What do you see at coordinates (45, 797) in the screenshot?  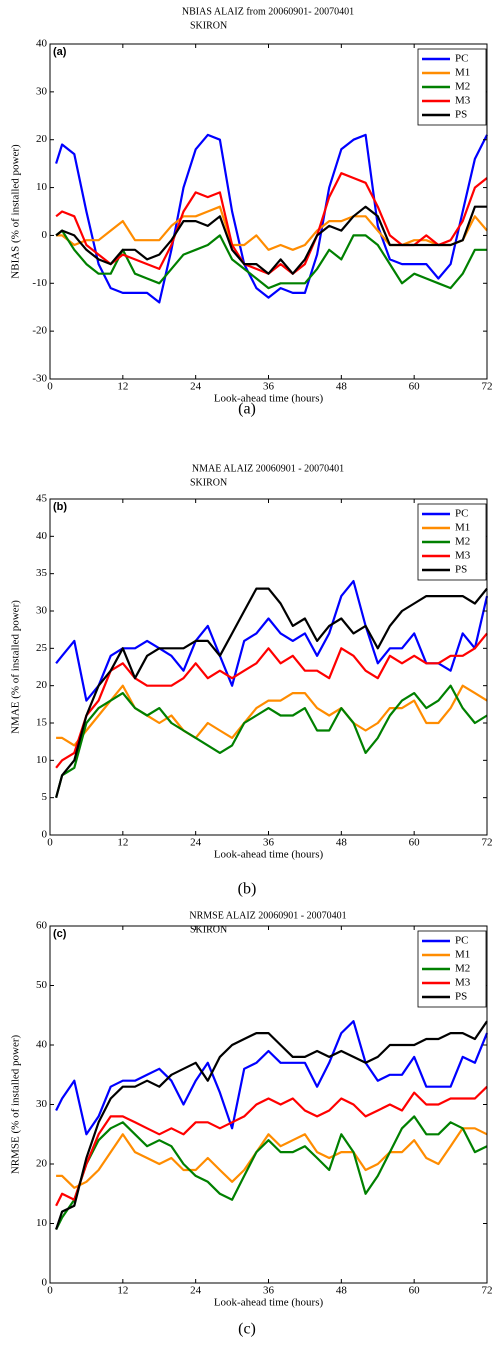 I see `y-tick-label: 5` at bounding box center [45, 797].